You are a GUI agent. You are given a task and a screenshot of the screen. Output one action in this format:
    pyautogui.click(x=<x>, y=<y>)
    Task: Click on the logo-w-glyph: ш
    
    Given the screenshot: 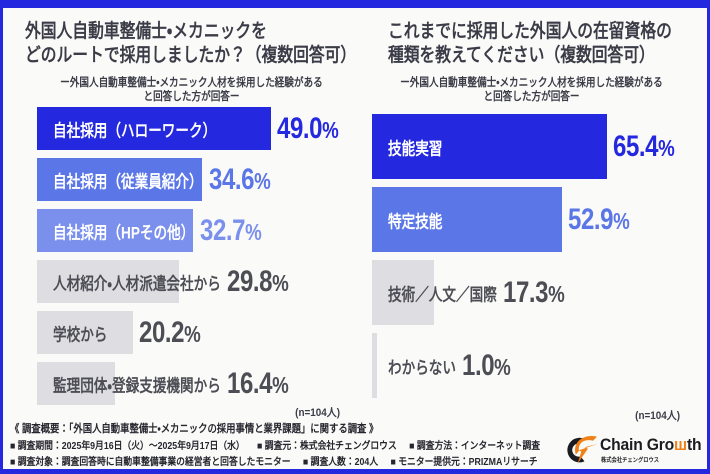 What is the action you would take?
    pyautogui.click(x=680, y=445)
    